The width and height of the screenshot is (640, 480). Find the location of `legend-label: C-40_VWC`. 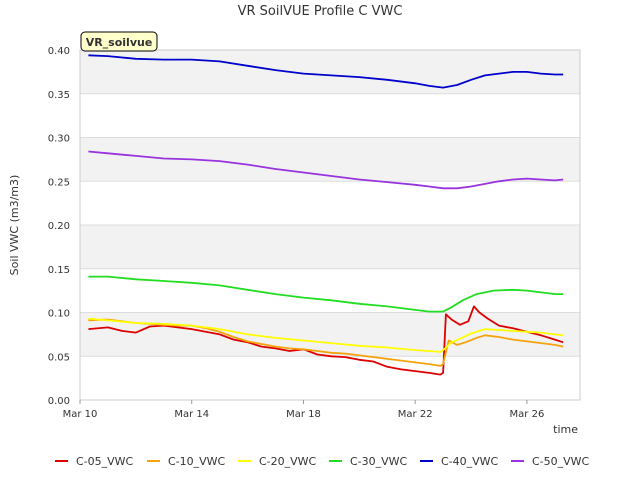

legend-label: C-40_VWC is located at coordinates (470, 461).